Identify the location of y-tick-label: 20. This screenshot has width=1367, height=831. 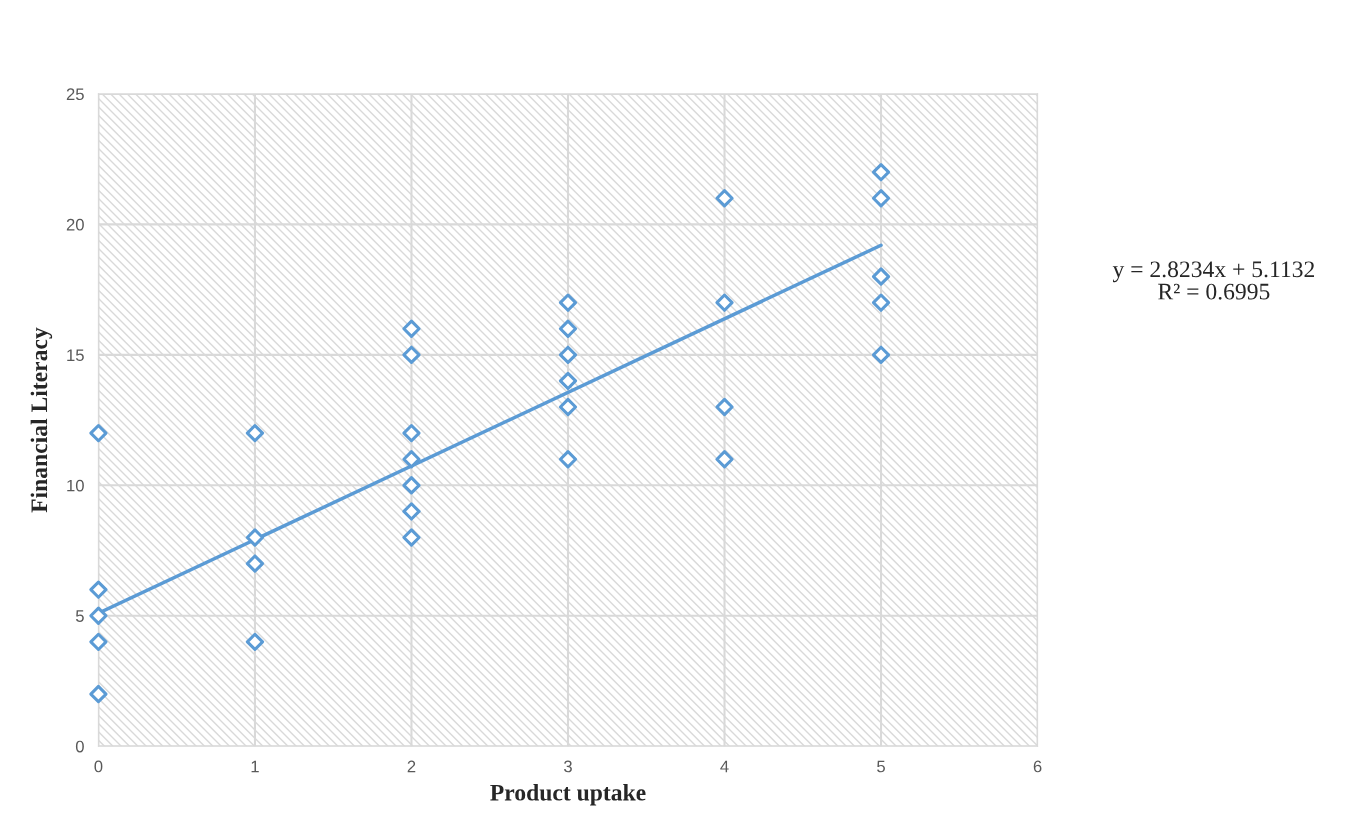
(75, 224).